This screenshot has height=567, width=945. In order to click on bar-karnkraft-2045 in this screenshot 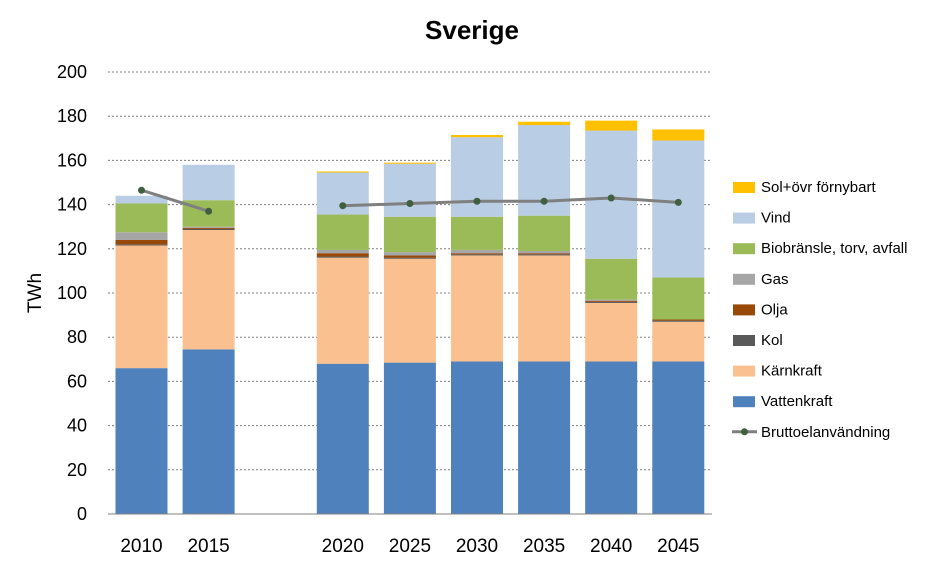, I will do `click(678, 341)`.